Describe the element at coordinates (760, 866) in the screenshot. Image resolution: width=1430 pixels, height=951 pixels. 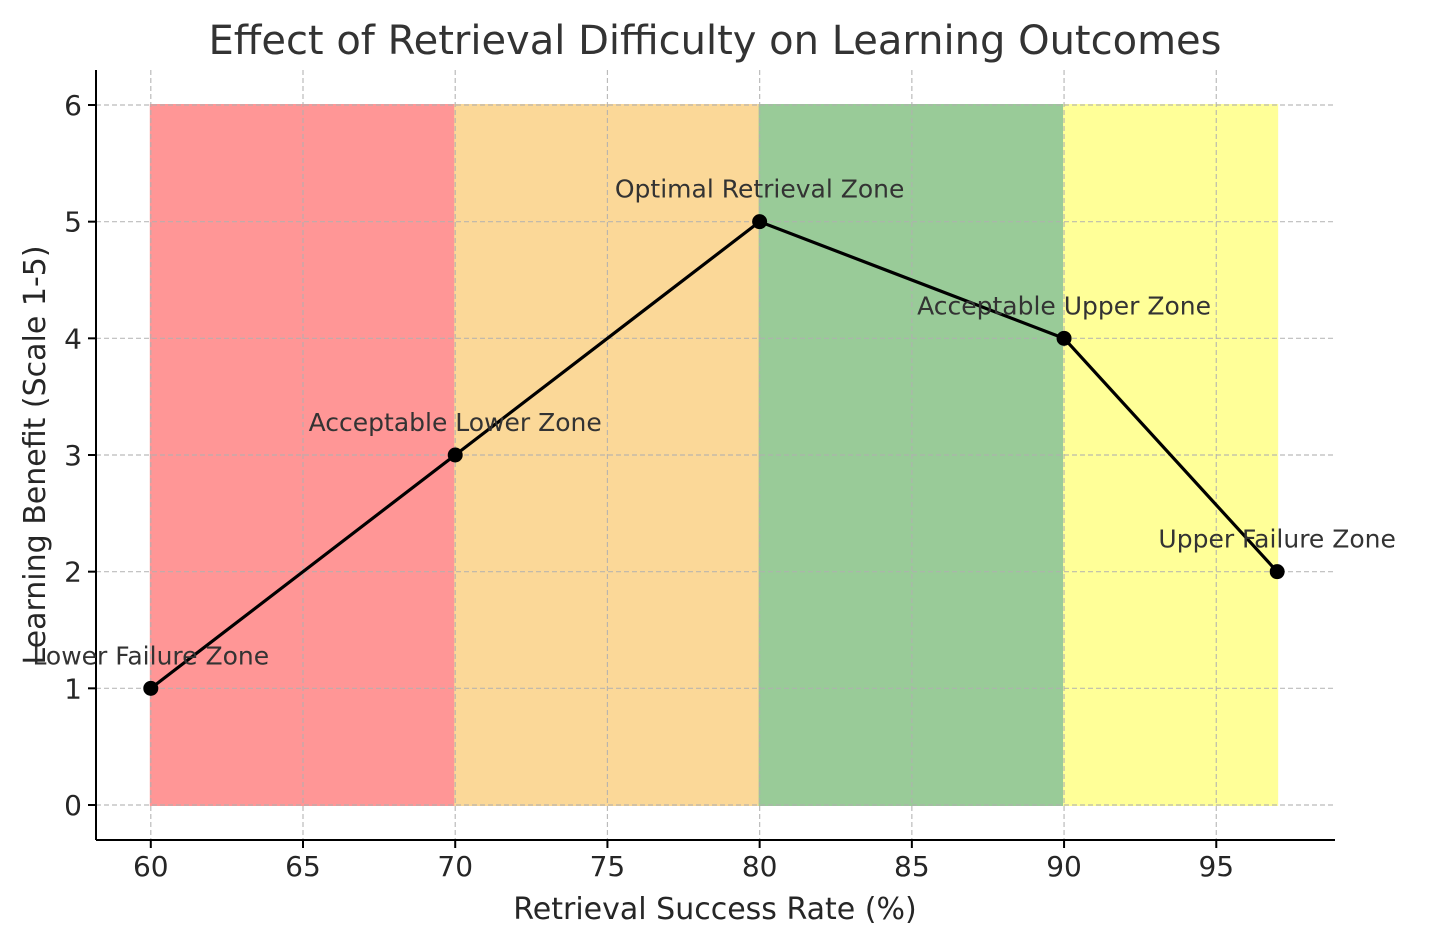
I see `x-tick-label: 80` at that location.